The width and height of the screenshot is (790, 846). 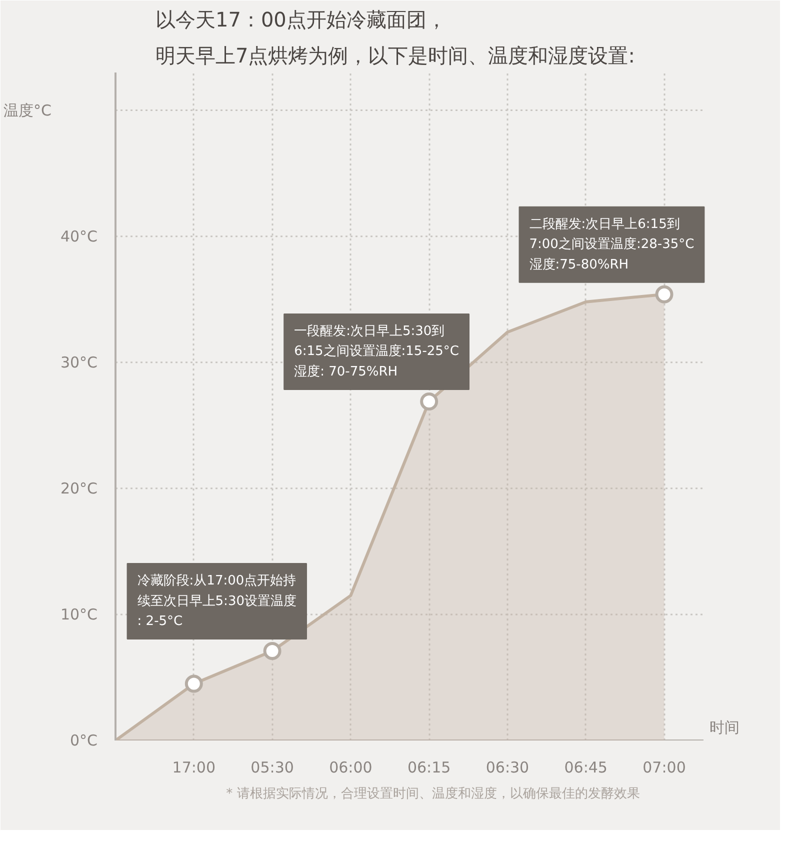 I want to click on x-tick-label: 06:00, so click(x=350, y=767).